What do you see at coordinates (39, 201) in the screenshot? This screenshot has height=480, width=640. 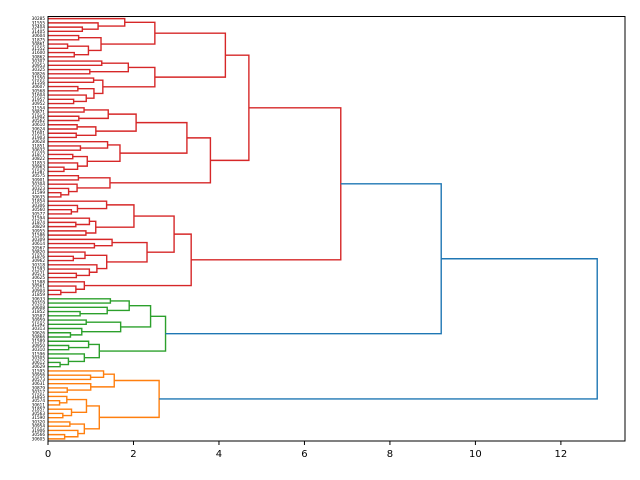 I see `leaf-label: 31854` at bounding box center [39, 201].